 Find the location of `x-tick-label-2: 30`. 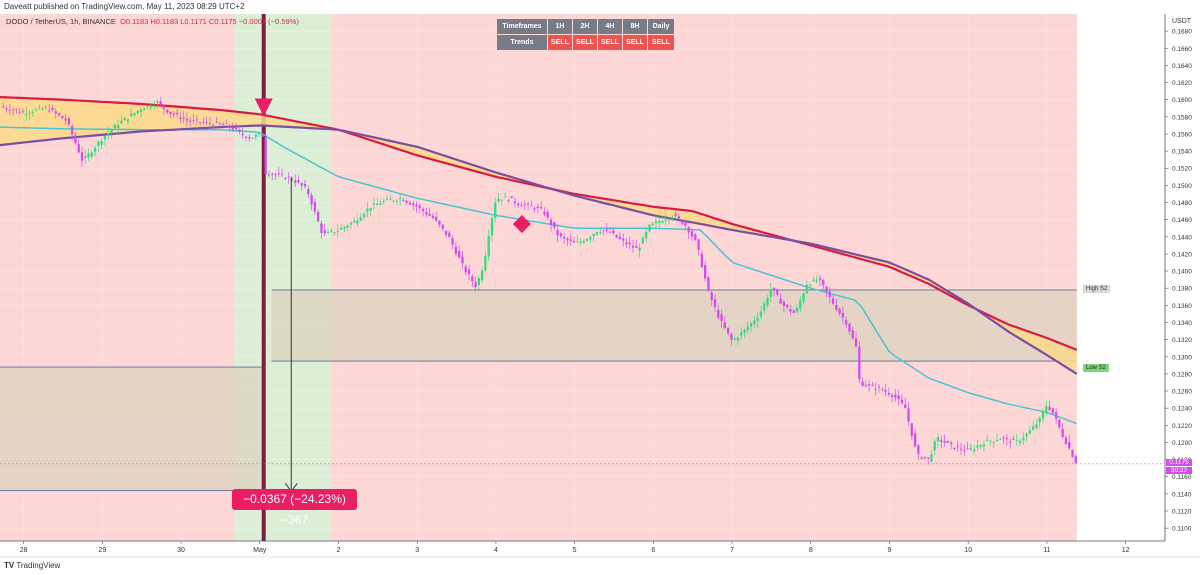

x-tick-label-2: 30 is located at coordinates (181, 550).